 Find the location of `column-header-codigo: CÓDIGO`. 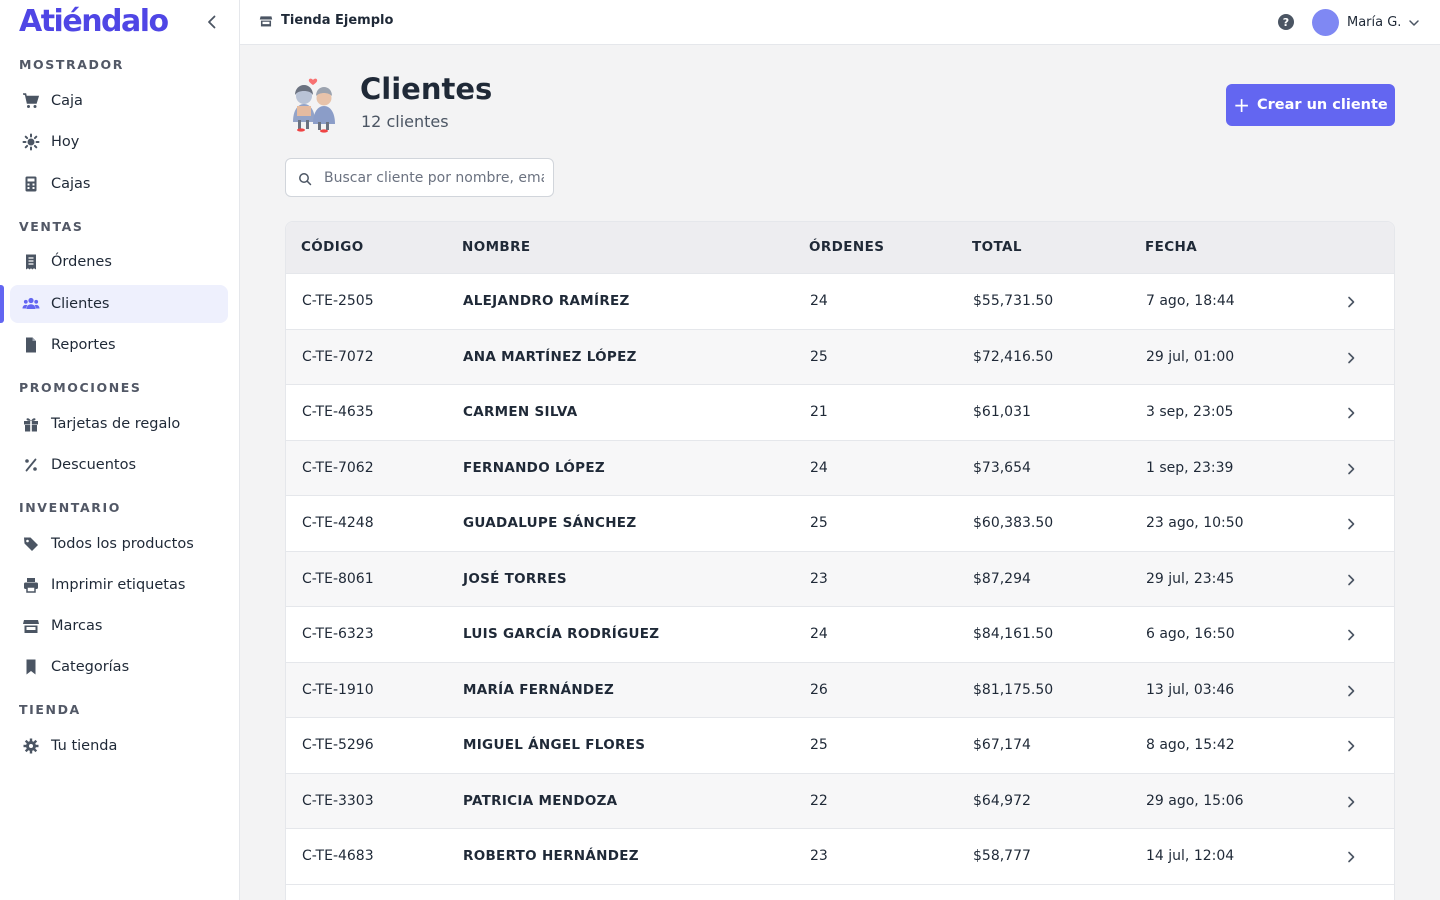

column-header-codigo: CÓDIGO is located at coordinates (332, 247).